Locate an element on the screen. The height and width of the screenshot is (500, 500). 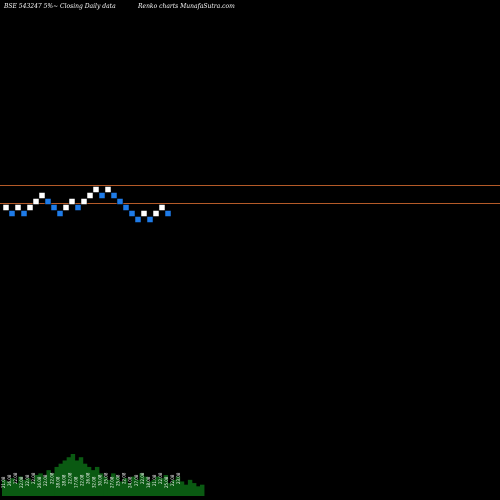
volume-label: 24.08 is located at coordinates (130, 482).